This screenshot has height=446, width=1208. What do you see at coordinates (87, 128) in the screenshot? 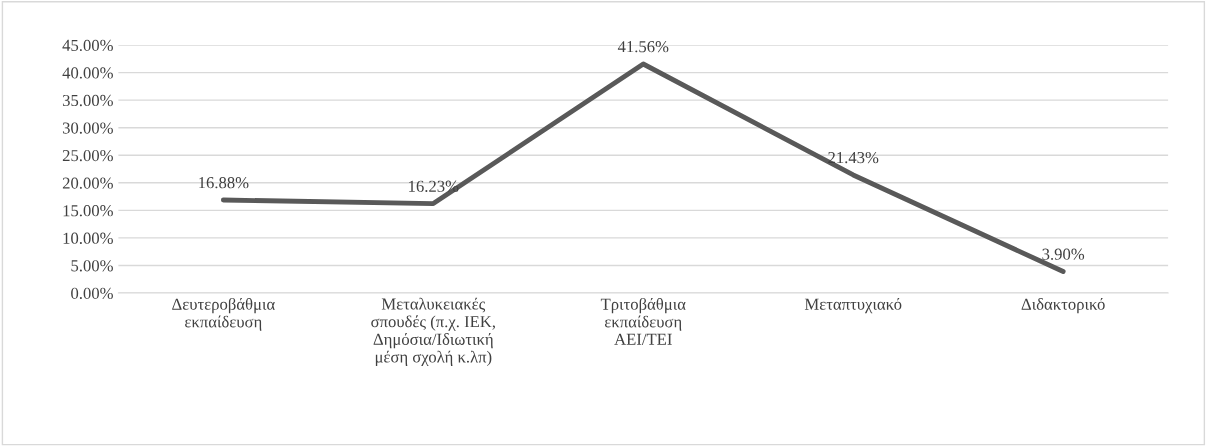
I see `y-tick-label: 30.00%` at bounding box center [87, 128].